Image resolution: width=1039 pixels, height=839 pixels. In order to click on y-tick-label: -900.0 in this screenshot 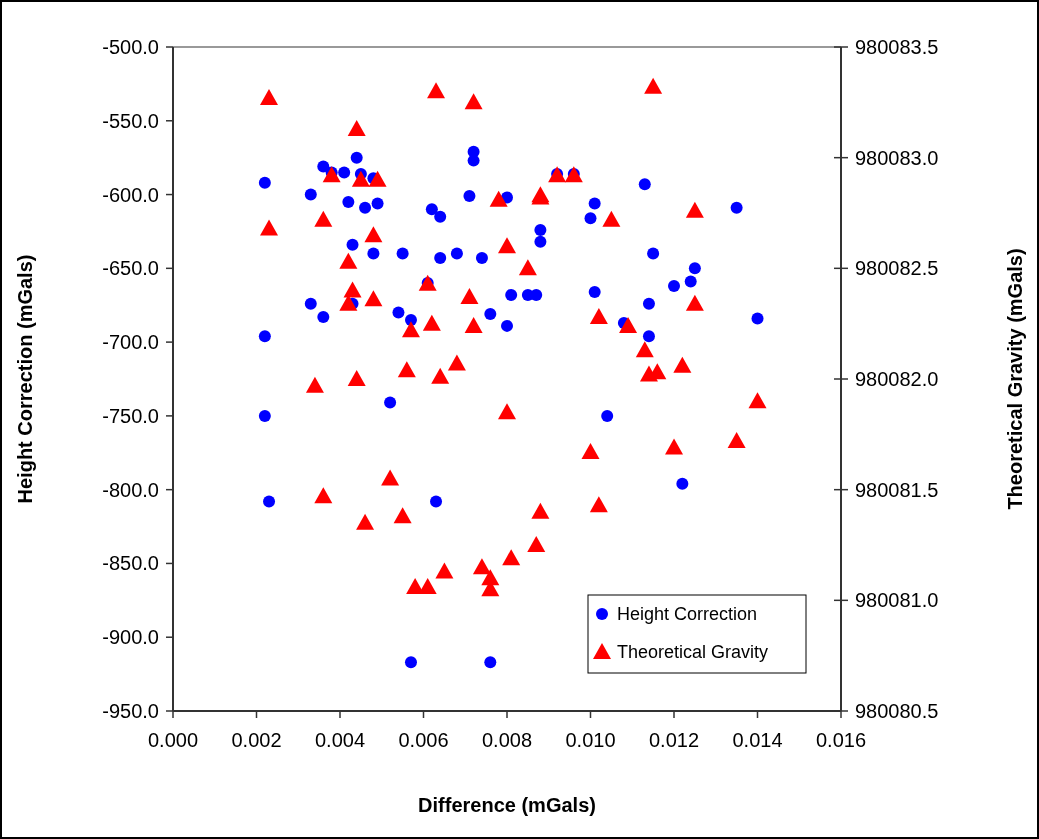, I will do `click(130, 637)`.